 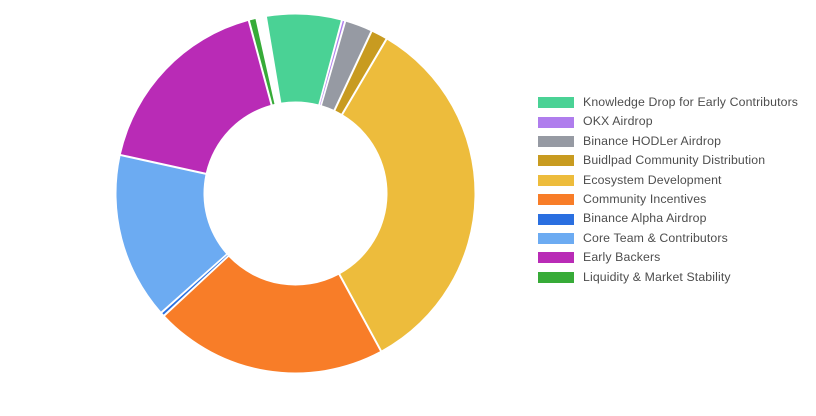 What do you see at coordinates (645, 198) in the screenshot?
I see `legend-item-label: Community Incentives` at bounding box center [645, 198].